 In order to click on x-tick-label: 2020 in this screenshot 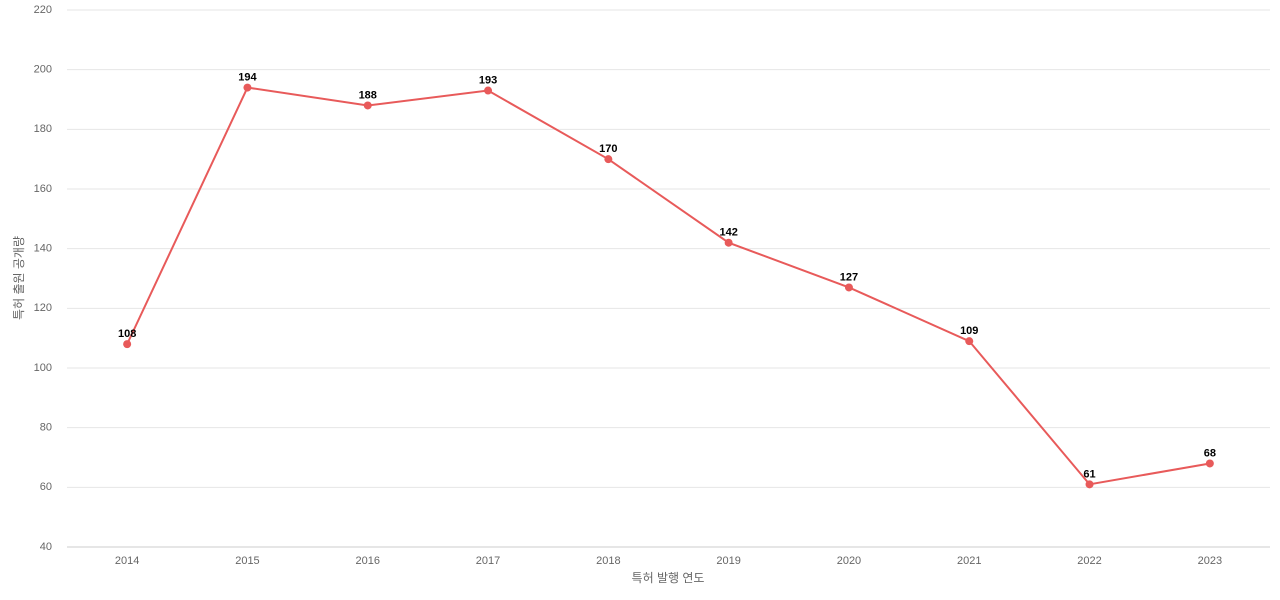, I will do `click(849, 561)`.